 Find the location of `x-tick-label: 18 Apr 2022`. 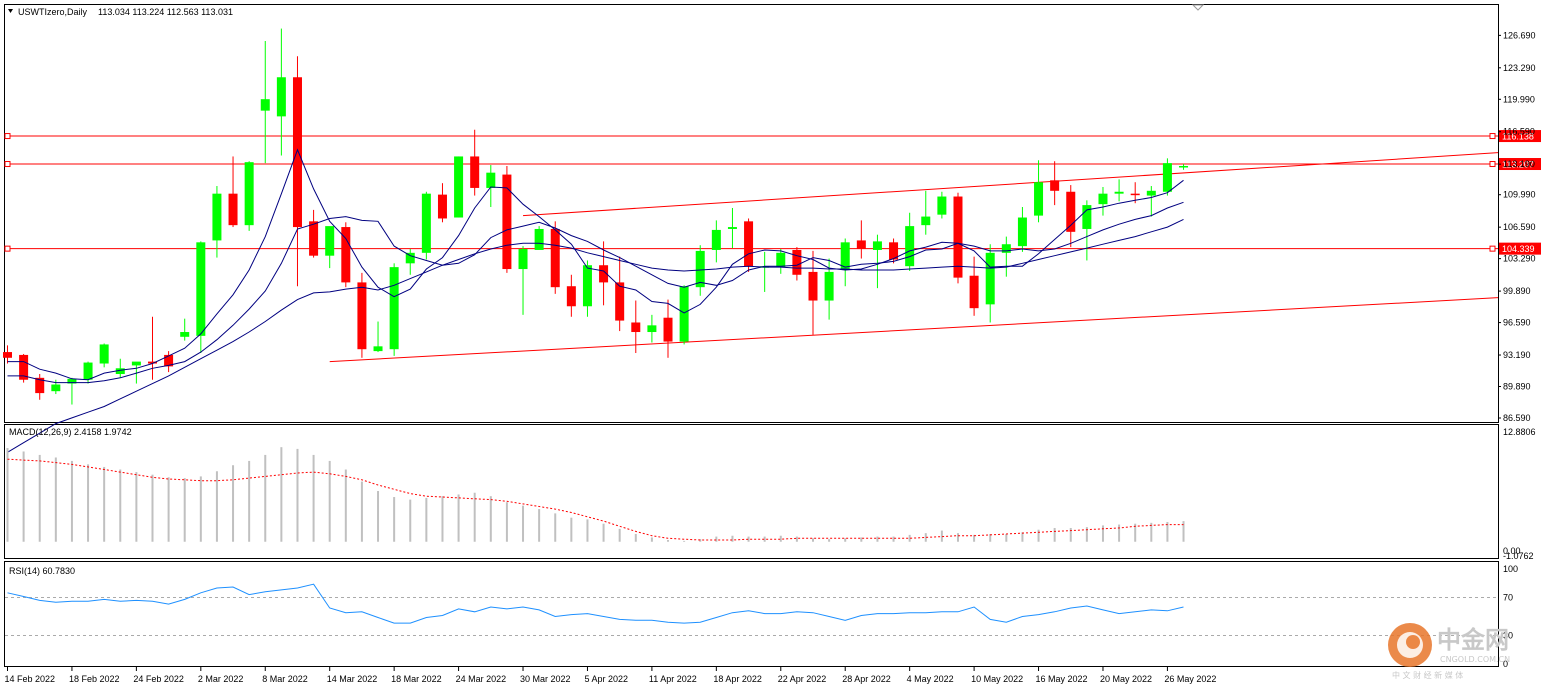

x-tick-label: 18 Apr 2022 is located at coordinates (737, 679).